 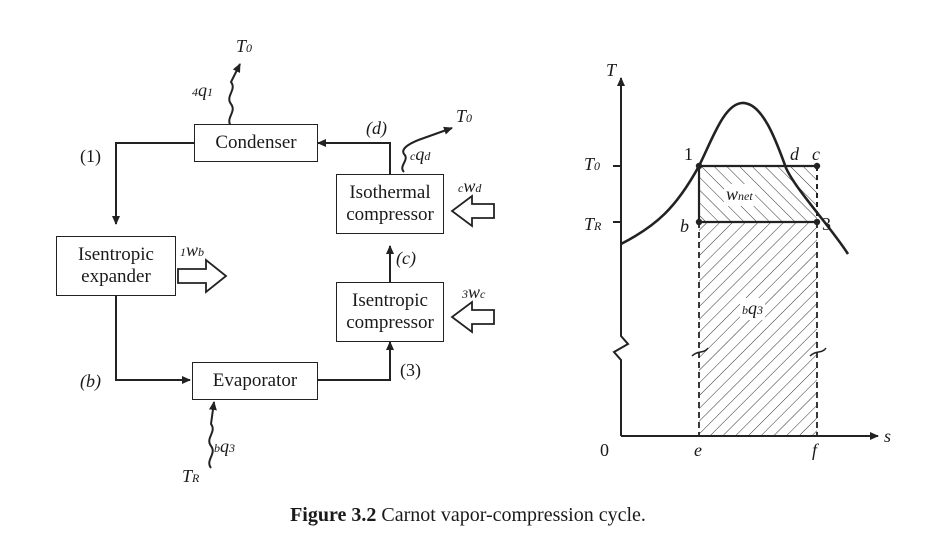 I want to click on evaporator-box: Evaporator, so click(x=255, y=381).